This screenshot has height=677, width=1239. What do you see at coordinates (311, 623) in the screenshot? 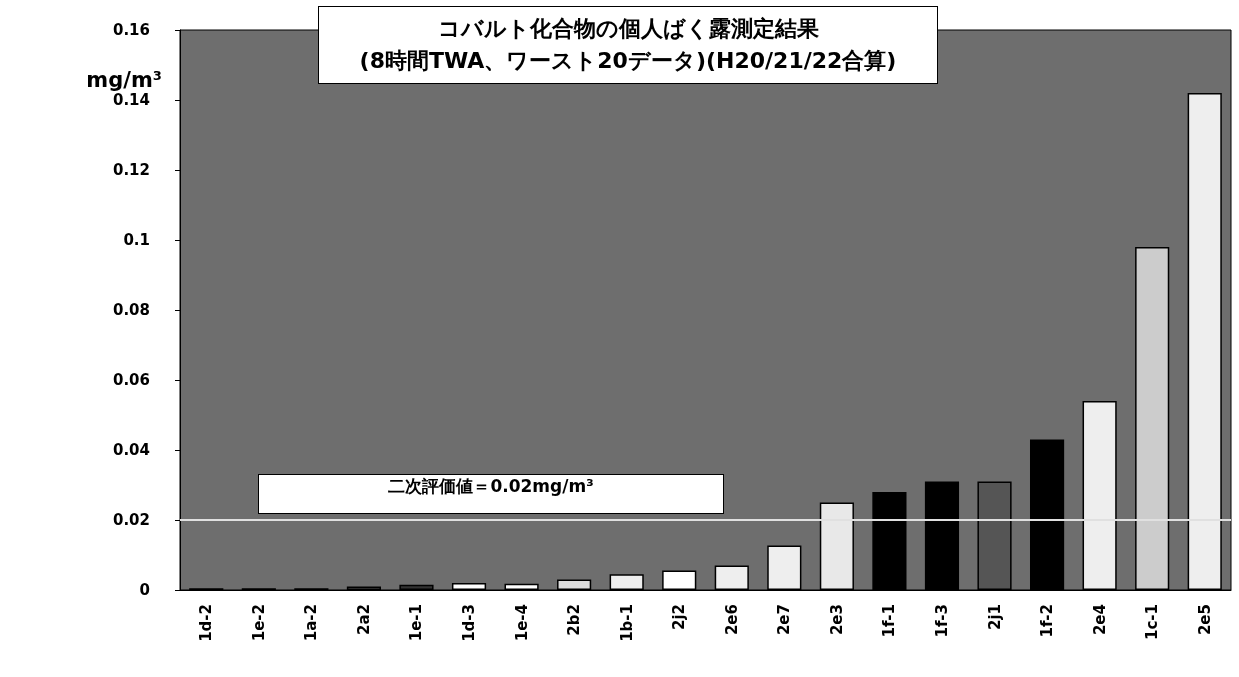
I see `x-tick-label: 1a-2` at bounding box center [311, 623].